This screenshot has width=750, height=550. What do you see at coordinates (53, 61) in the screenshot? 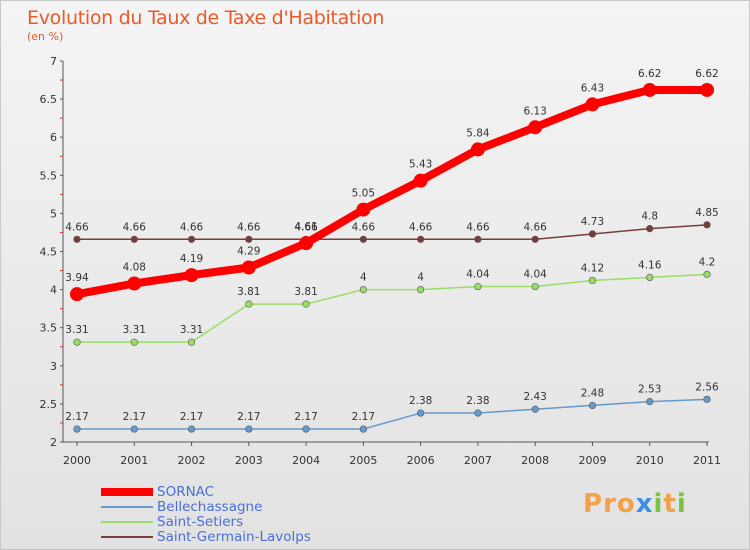
I see `y-tick-label: 7` at bounding box center [53, 61].